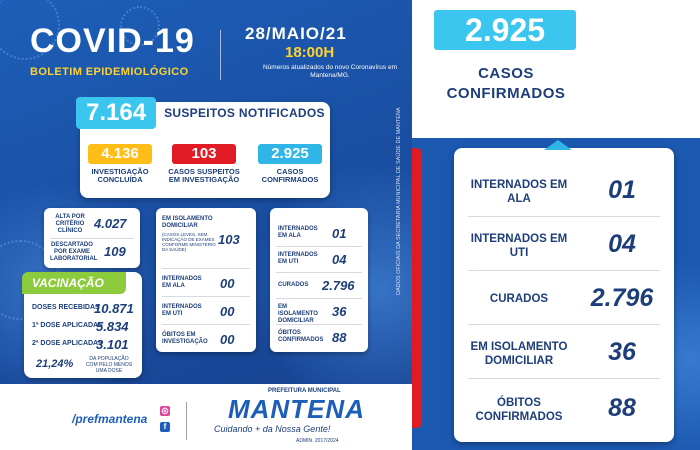  Describe the element at coordinates (244, 113) in the screenshot. I see `suspected-label: SUSPEITOS NOTIFICADOS` at that location.